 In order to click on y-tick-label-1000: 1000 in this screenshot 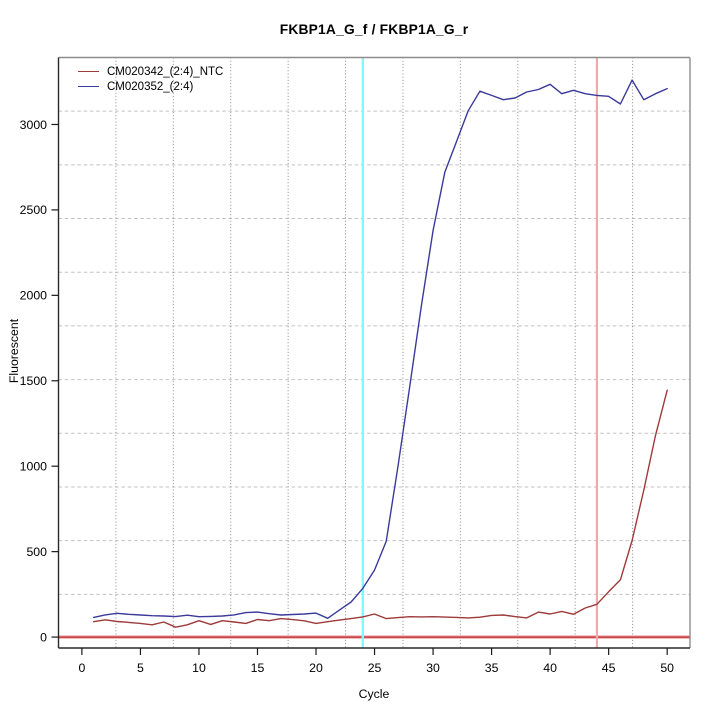, I will do `click(34, 467)`.